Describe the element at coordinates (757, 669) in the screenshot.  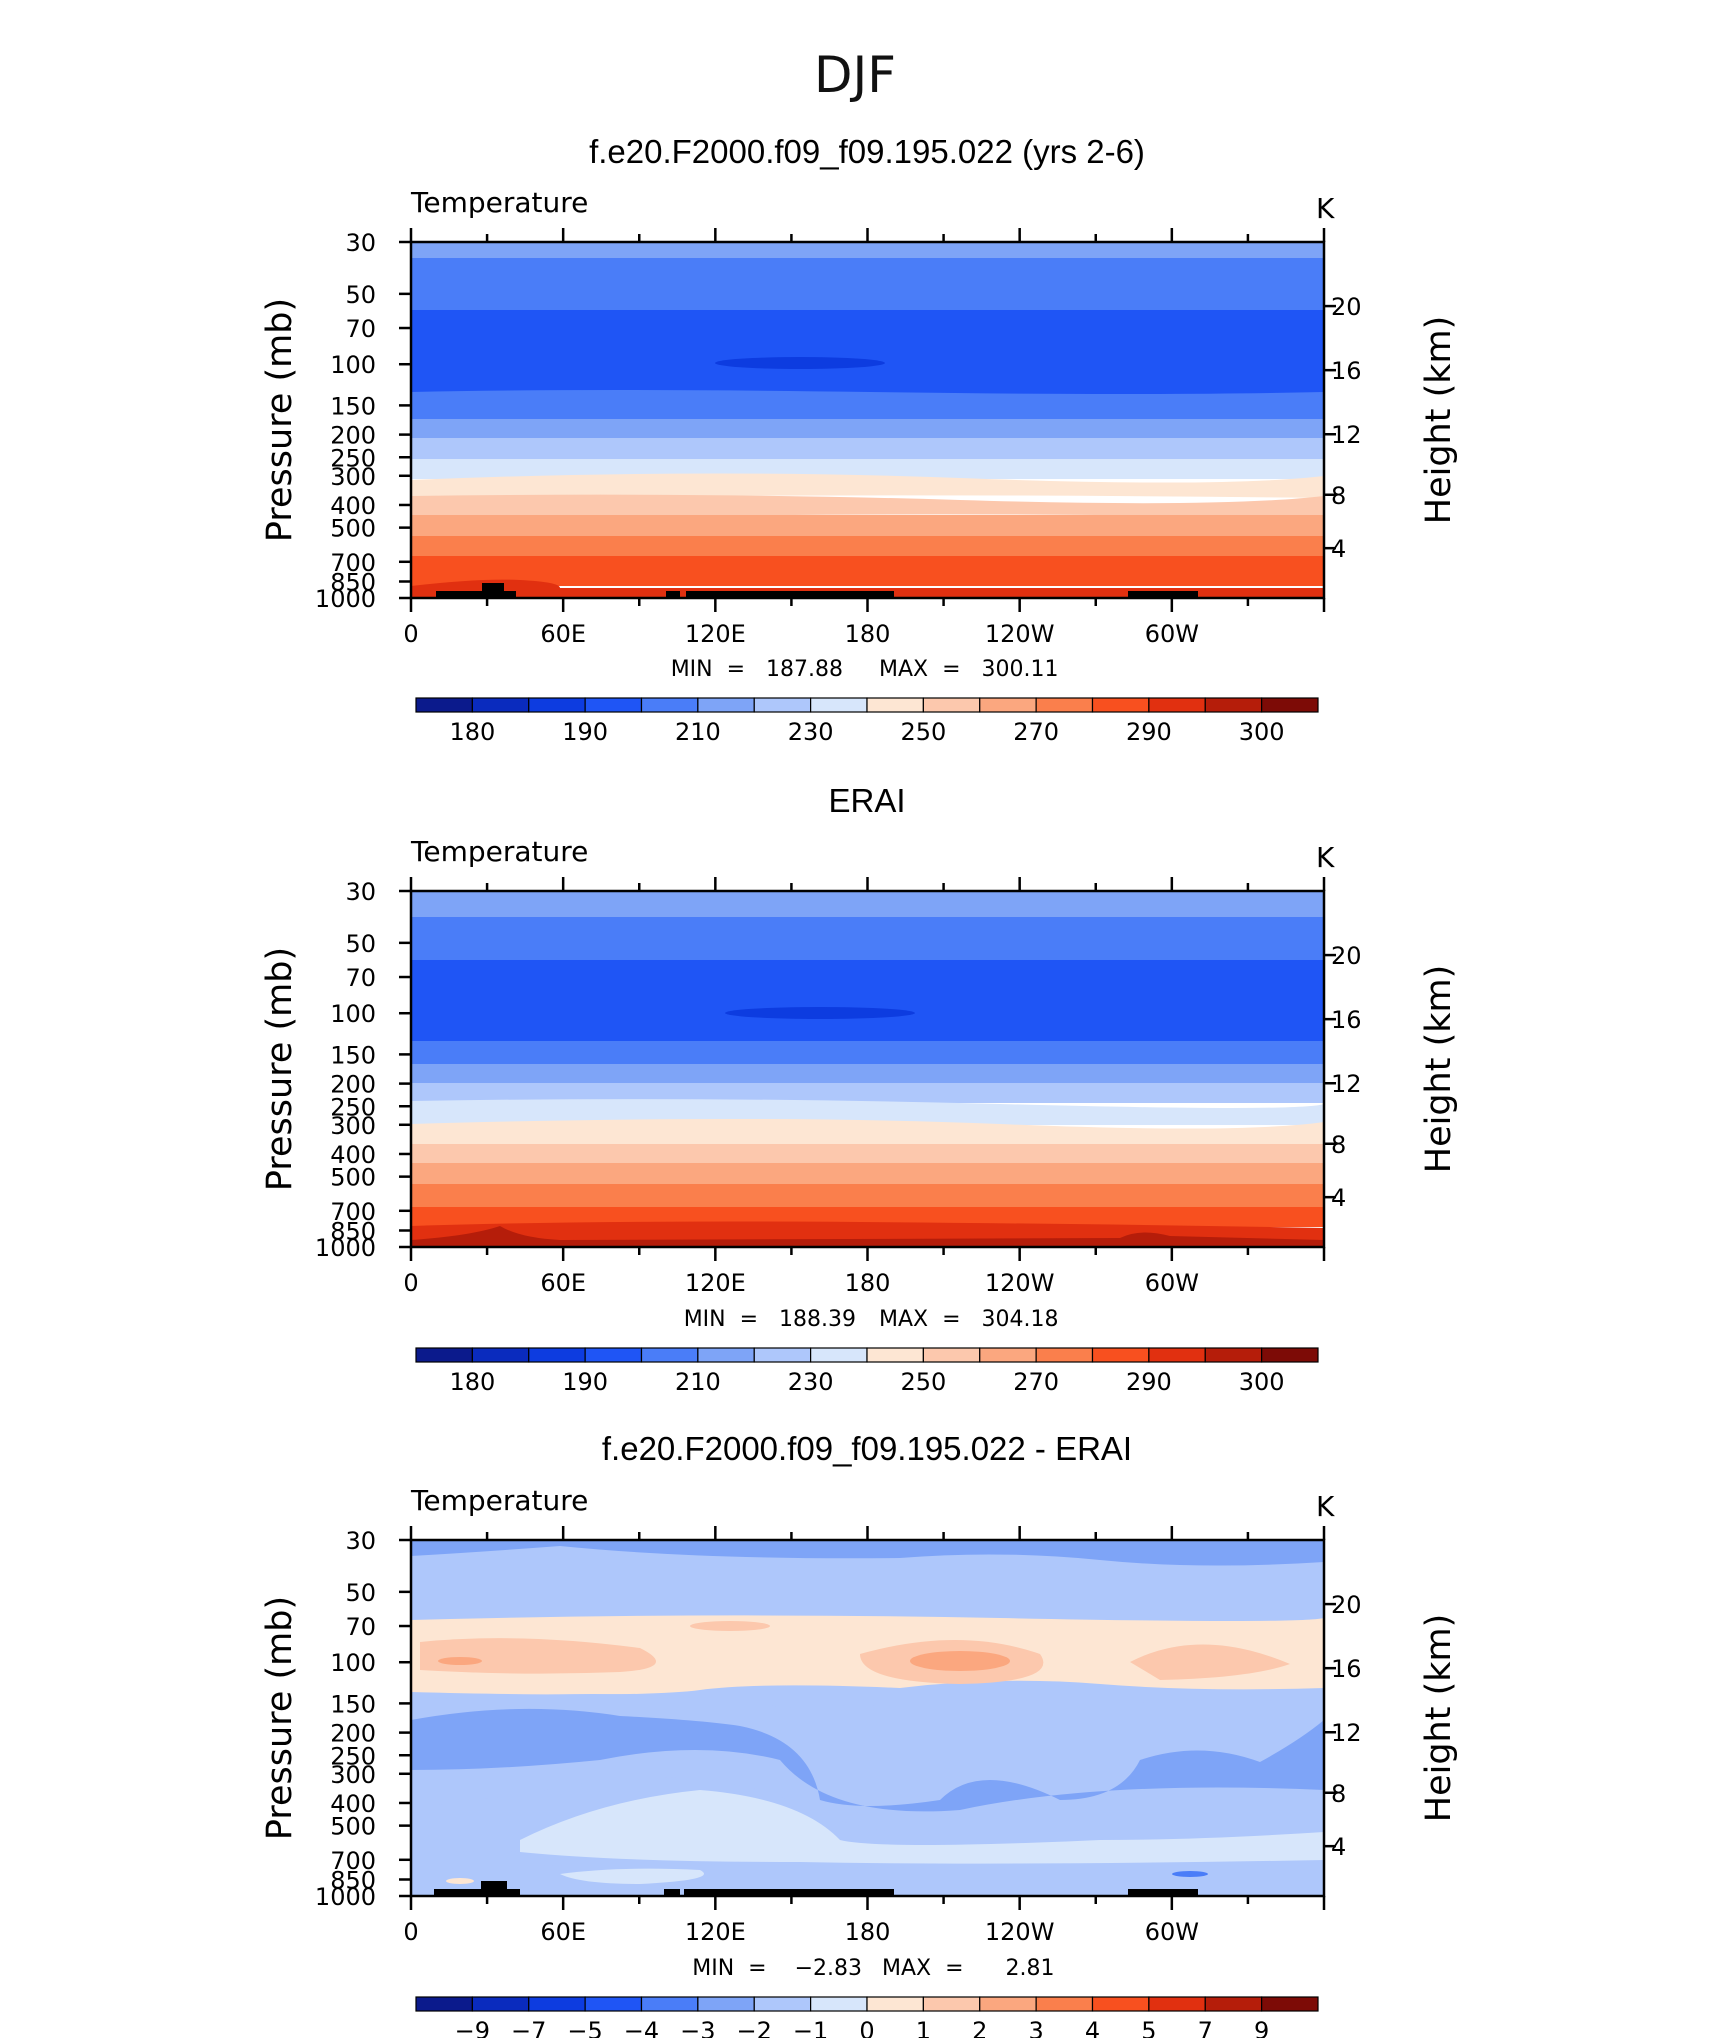
I see `min-label: MIN = 187.88` at that location.